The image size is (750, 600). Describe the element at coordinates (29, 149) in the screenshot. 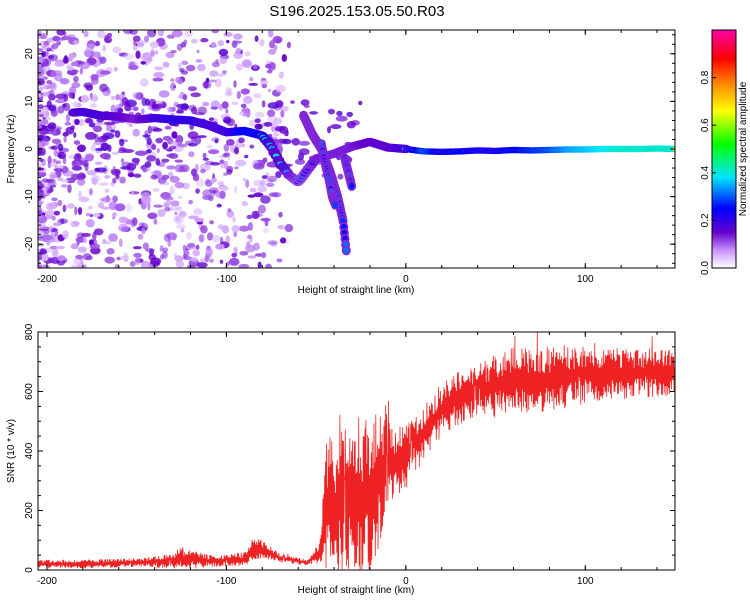

I see `y-tick-label: 0` at that location.